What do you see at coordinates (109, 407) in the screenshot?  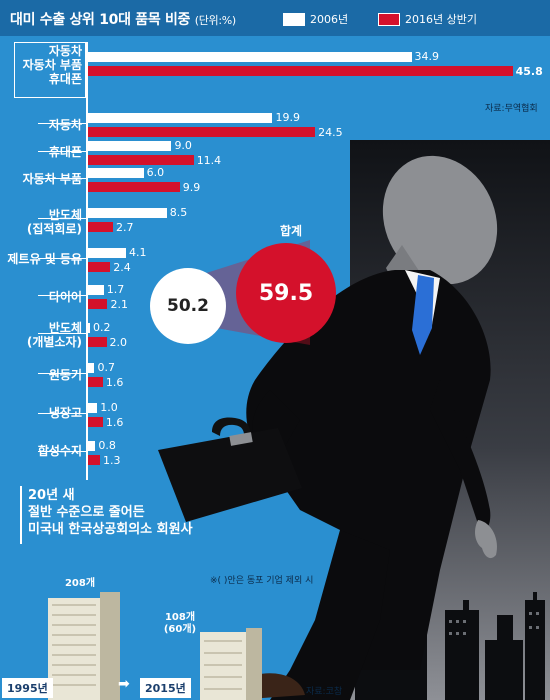 I see `bar-value-2006: 1.0` at bounding box center [109, 407].